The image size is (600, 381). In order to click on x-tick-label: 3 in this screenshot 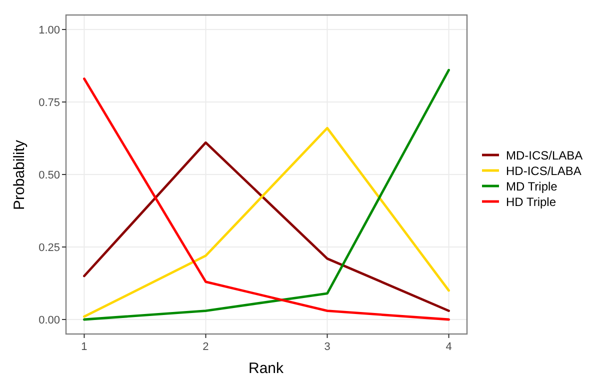, I will do `click(327, 347)`.